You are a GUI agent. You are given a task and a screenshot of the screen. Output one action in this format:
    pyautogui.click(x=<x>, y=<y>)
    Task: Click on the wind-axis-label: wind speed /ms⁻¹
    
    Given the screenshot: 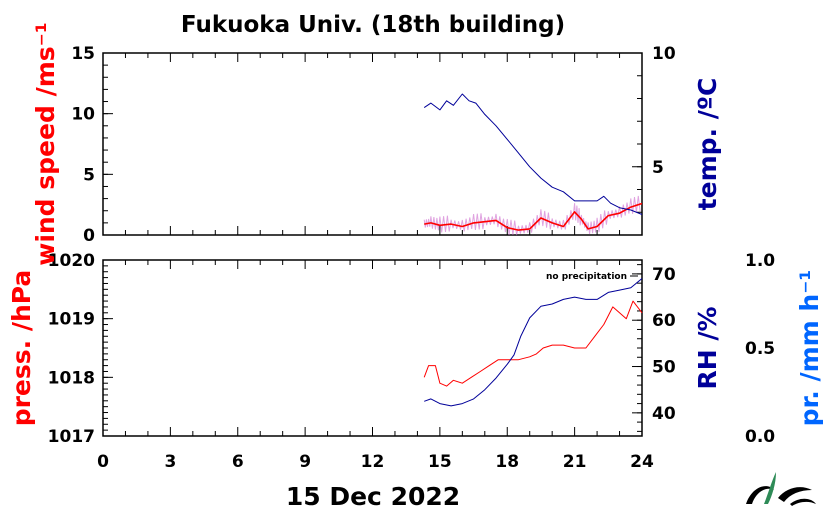 What is the action you would take?
    pyautogui.click(x=45, y=144)
    